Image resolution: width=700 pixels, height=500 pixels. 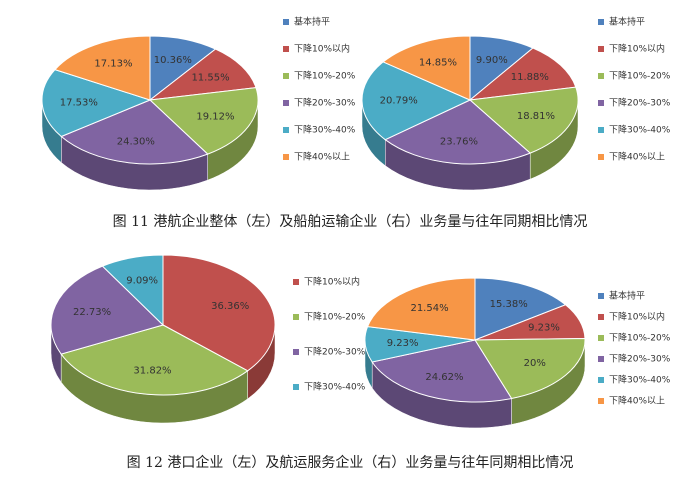 I want to click on data-label: 9.09%, so click(x=142, y=281).